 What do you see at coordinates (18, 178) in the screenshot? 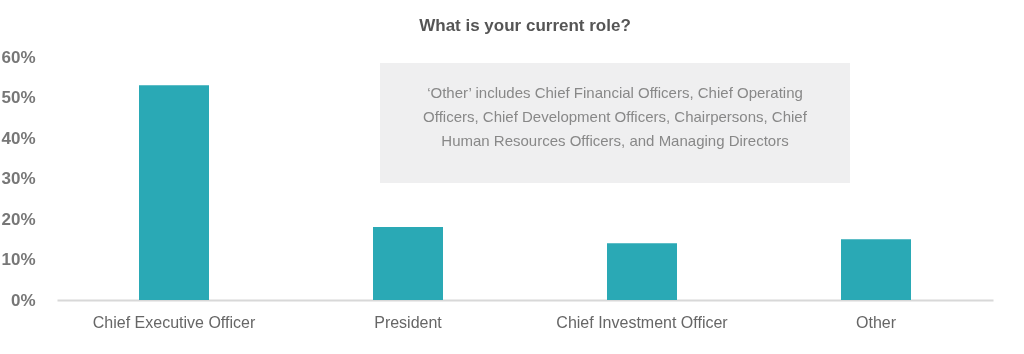
I see `y-tick-label: 30%` at bounding box center [18, 178].